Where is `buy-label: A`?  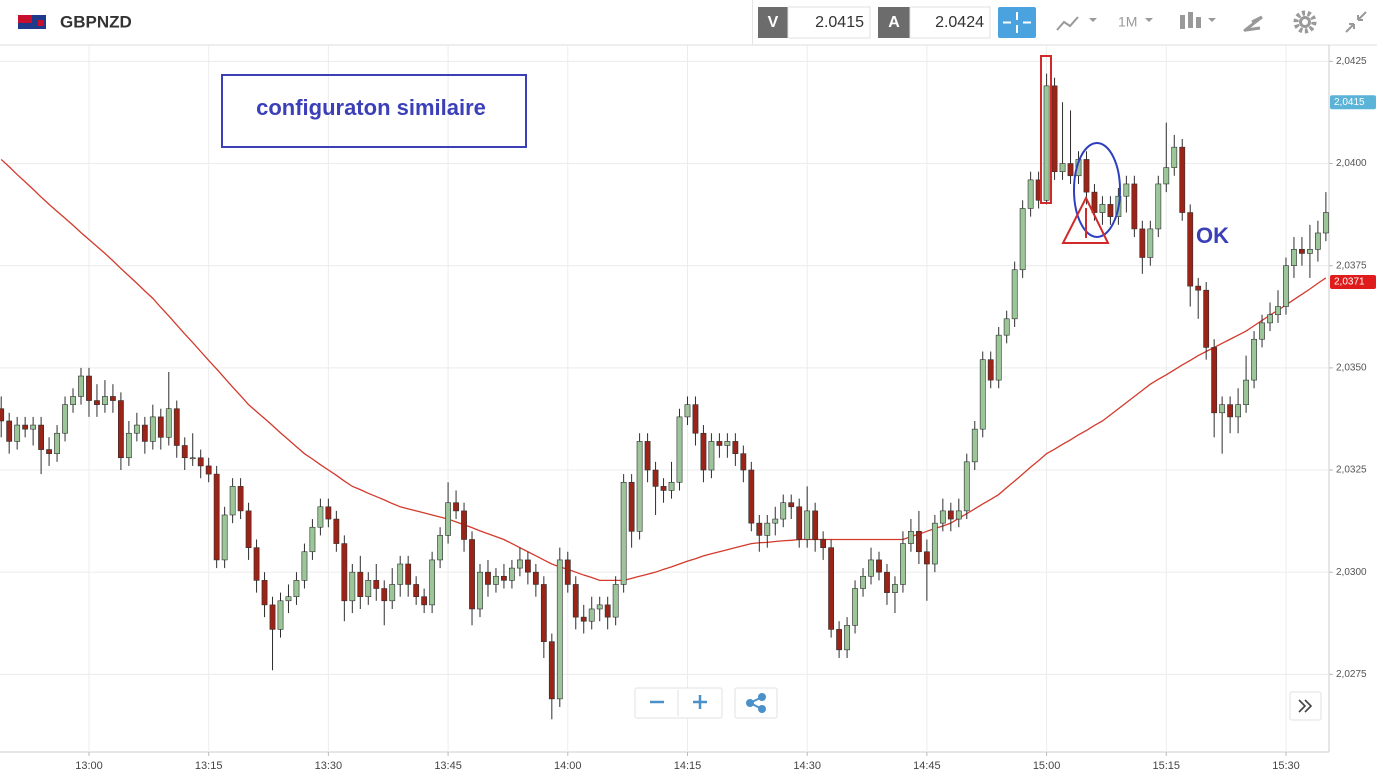
buy-label: A is located at coordinates (894, 22).